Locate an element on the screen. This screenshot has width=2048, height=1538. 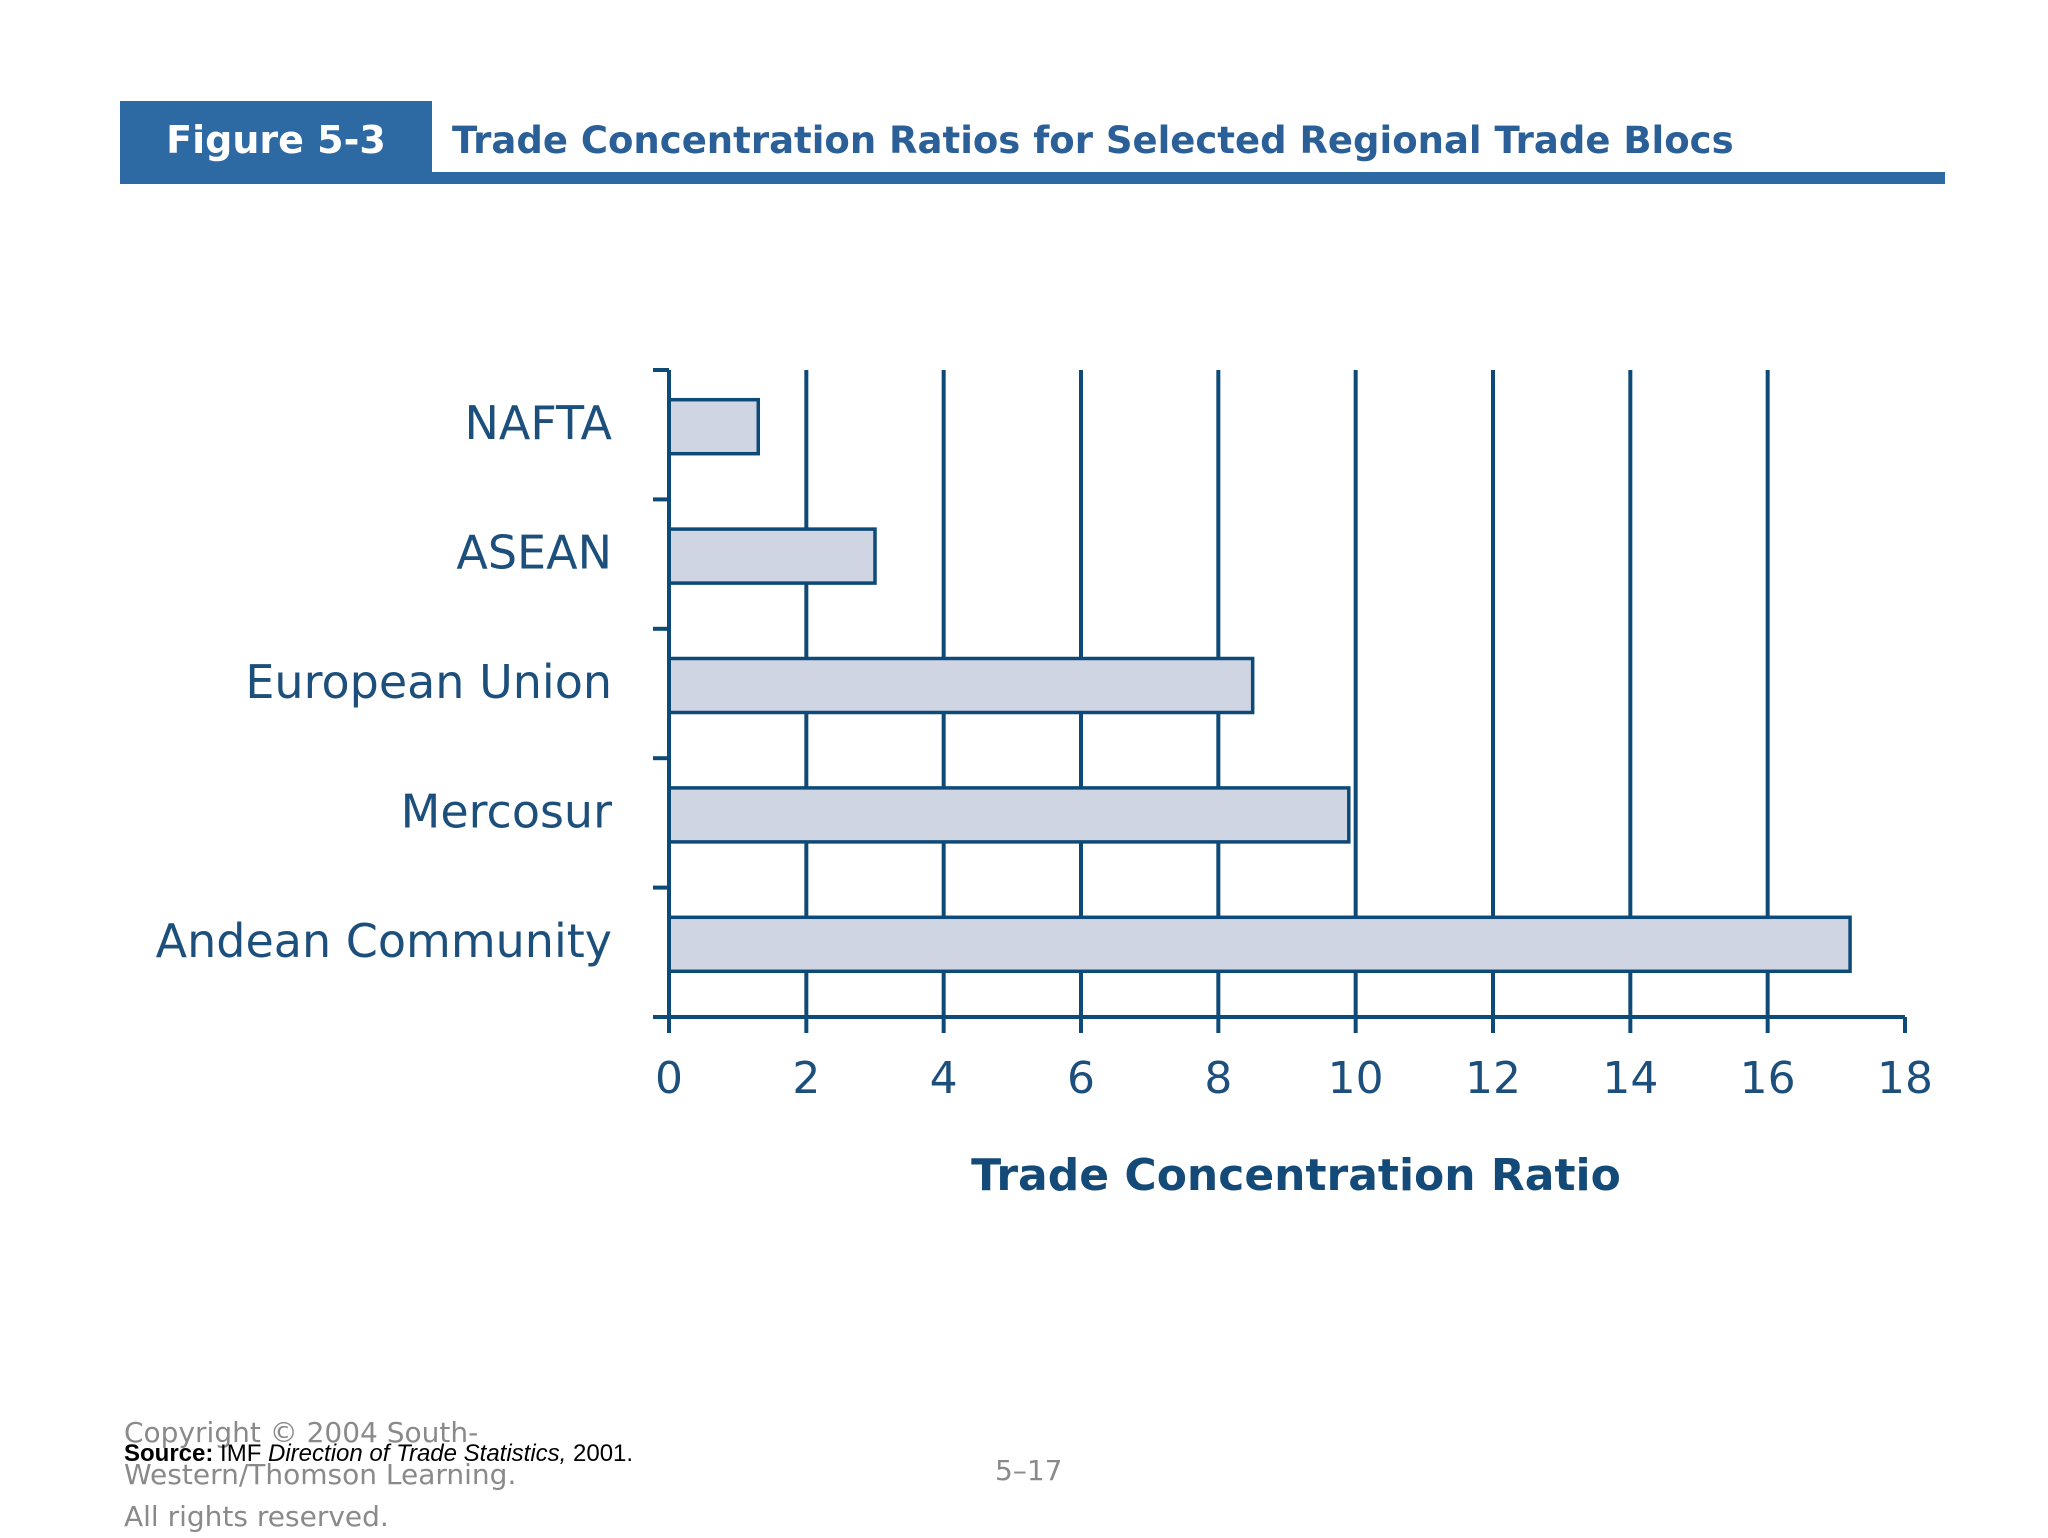
copyright-line-1: Copyright © 2004 South- is located at coordinates (301, 1432).